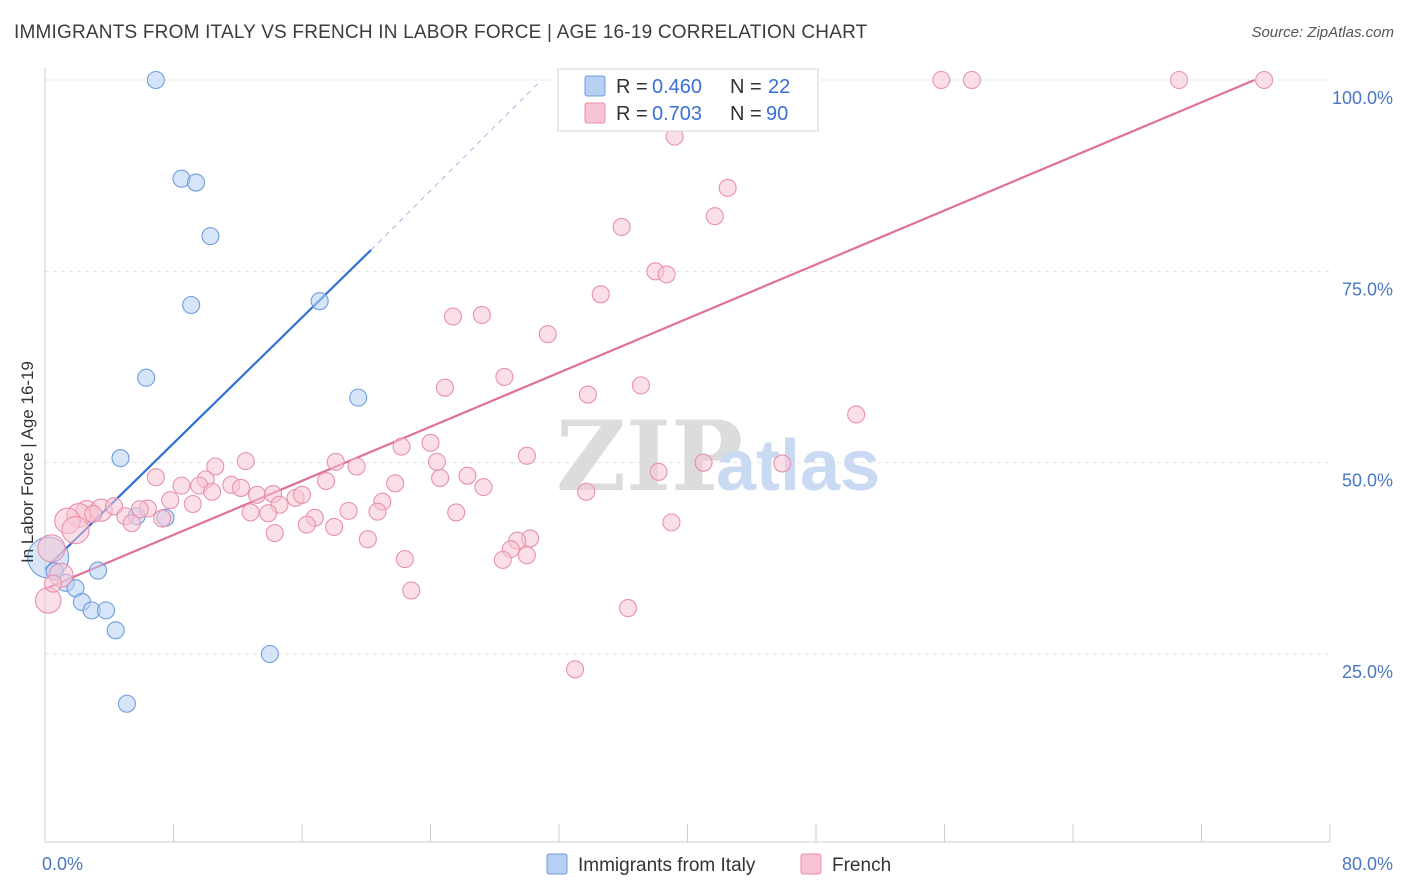  Describe the element at coordinates (1367, 864) in the screenshot. I see `x-tick-label-max: 80.0%` at that location.